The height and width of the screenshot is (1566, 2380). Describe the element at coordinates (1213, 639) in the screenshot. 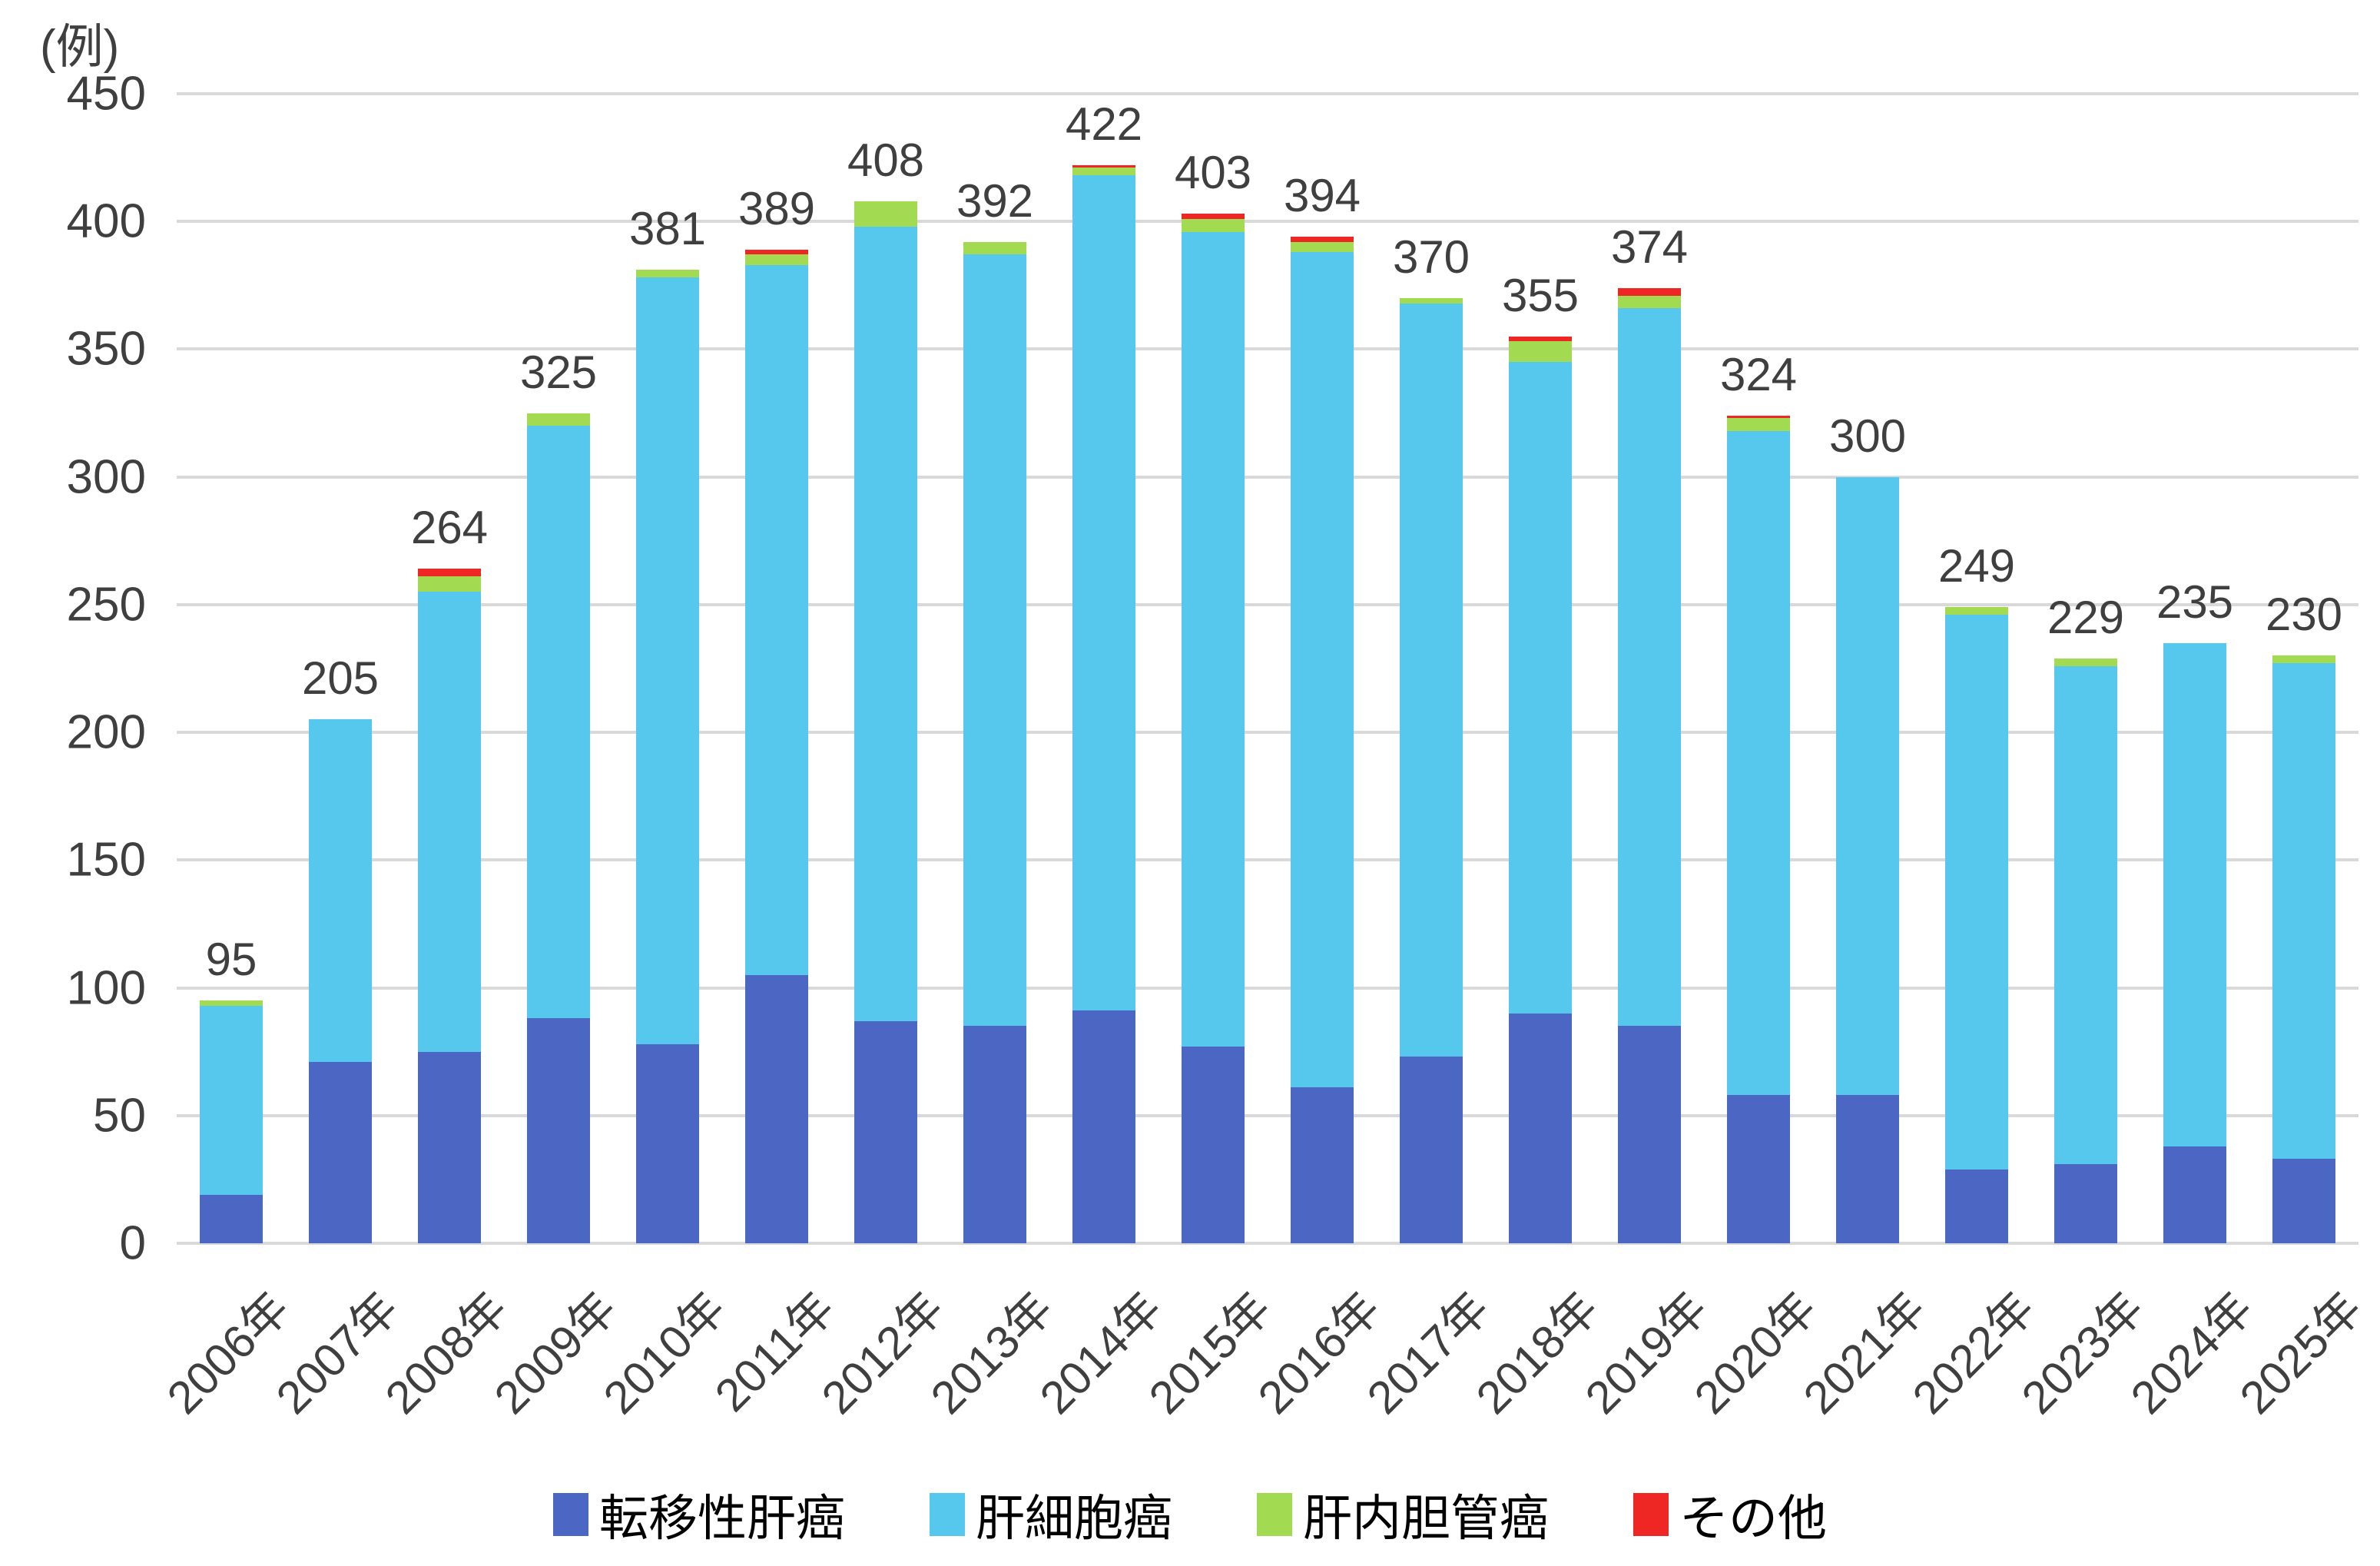

I see `bar-segment-2015年-肝細胞癌` at that location.